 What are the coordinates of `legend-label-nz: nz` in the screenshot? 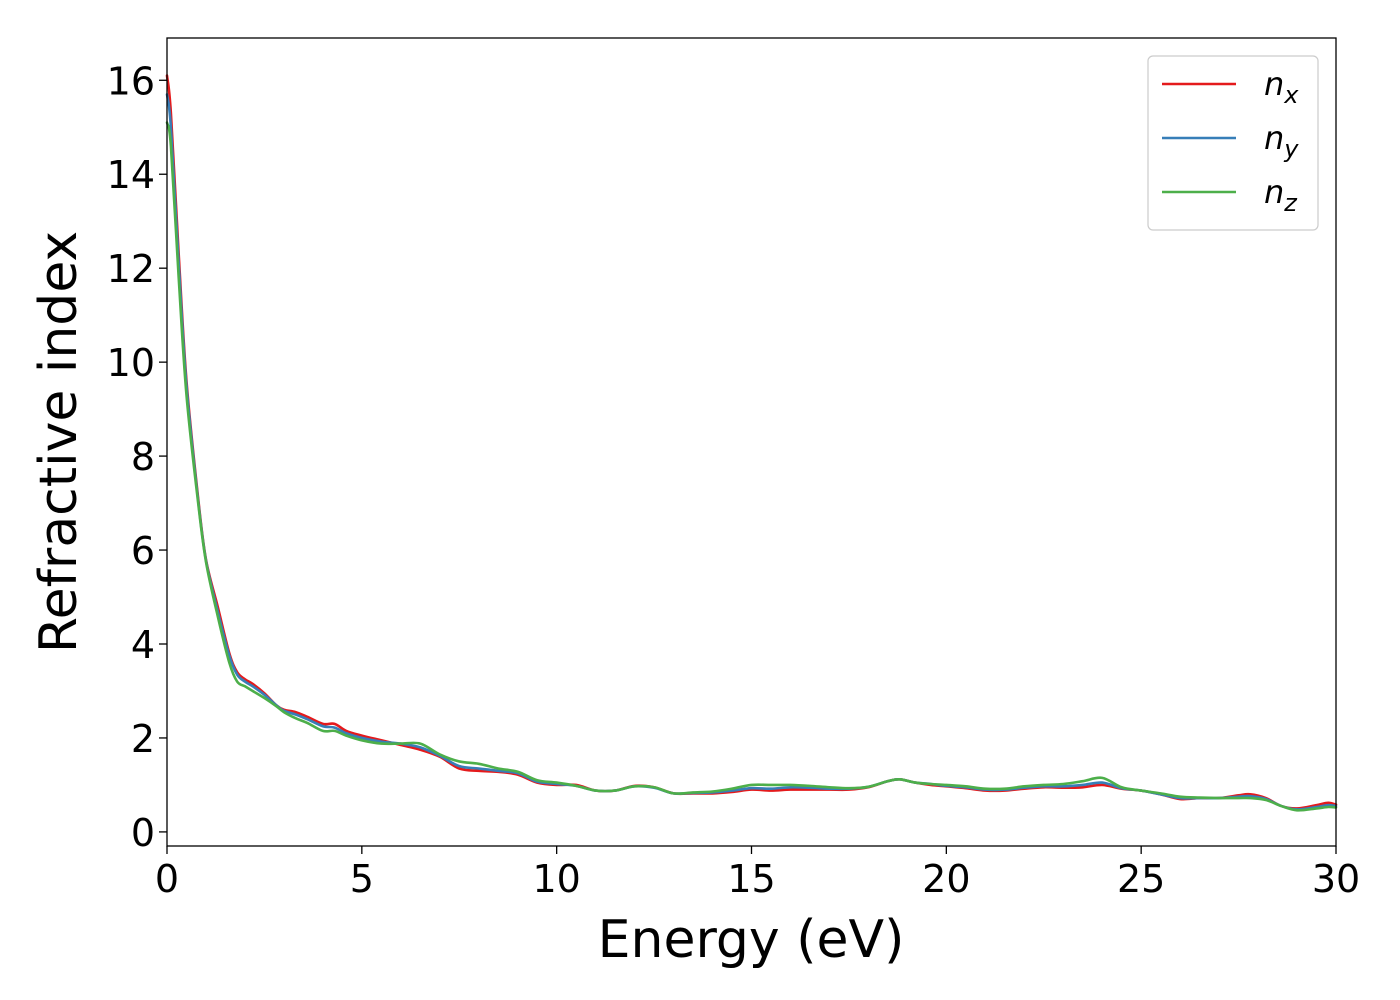 It's located at (1281, 195).